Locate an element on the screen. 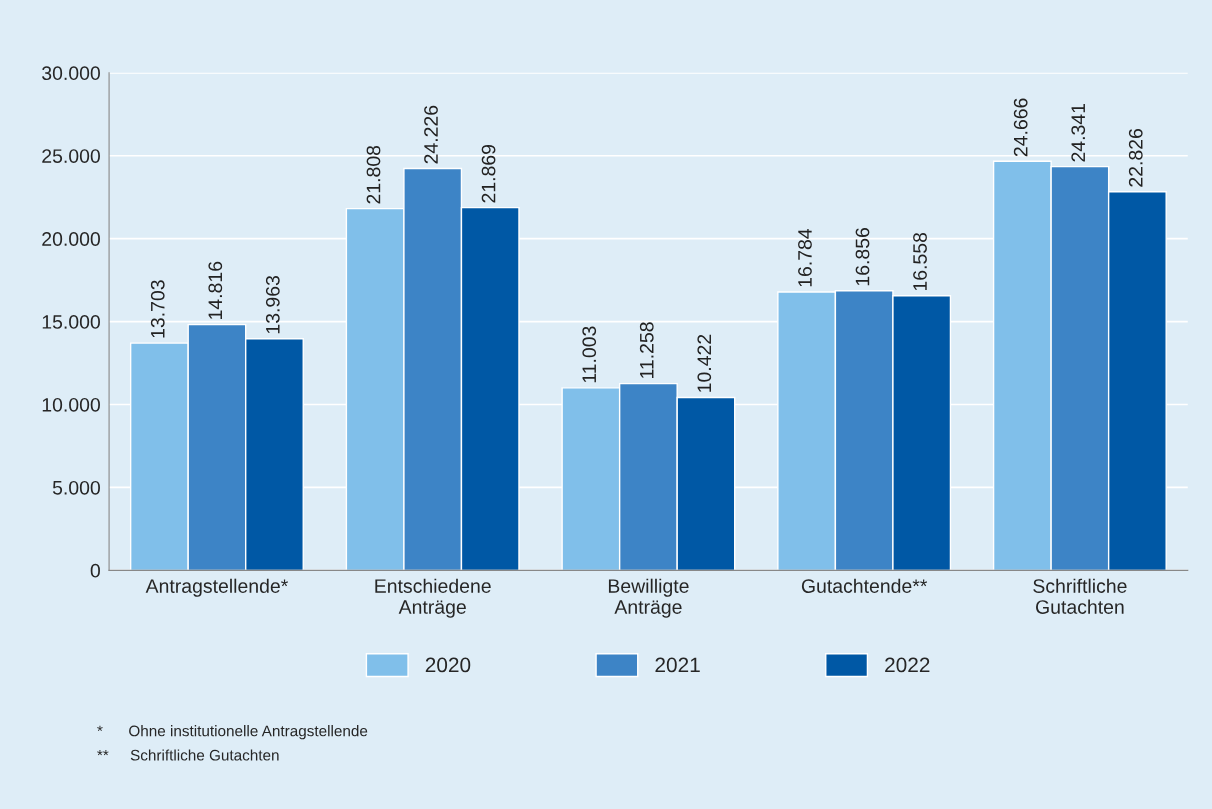  data-label: 22.826 is located at coordinates (1135, 158).